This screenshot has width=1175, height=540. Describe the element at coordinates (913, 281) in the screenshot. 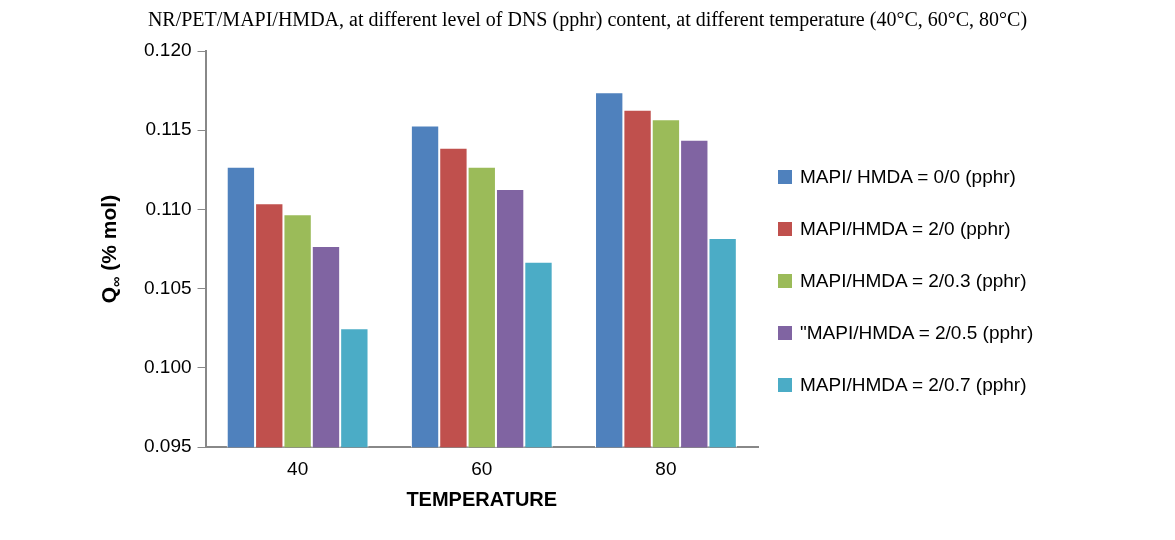

I see `legend-label: MAPI/HMDA = 2/0.3 (pphr)` at that location.